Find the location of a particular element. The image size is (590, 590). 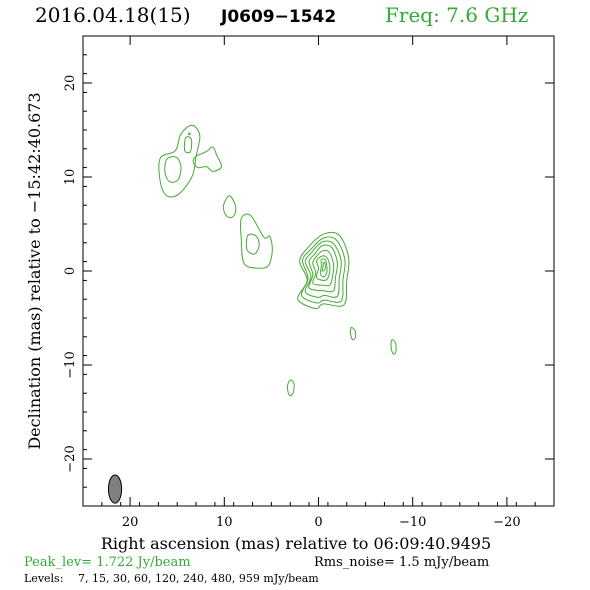

contour-component-knot-9mas is located at coordinates (229, 207).